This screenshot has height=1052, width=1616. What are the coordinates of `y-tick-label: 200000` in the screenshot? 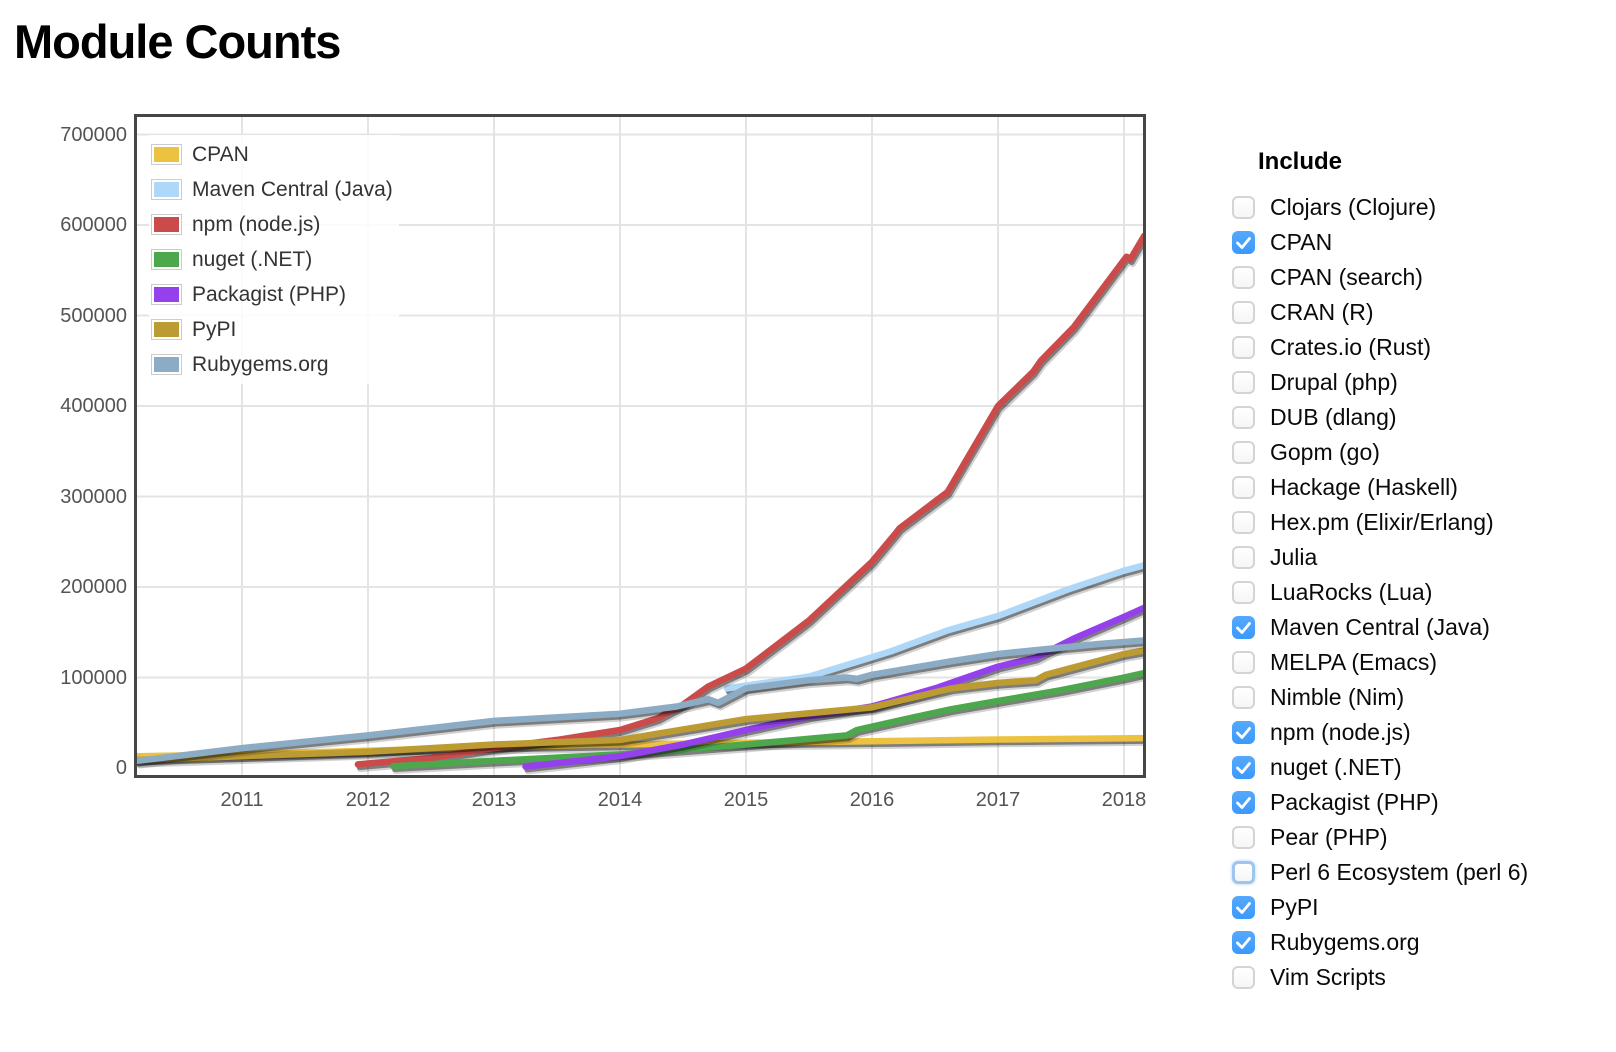 It's located at (93, 587).